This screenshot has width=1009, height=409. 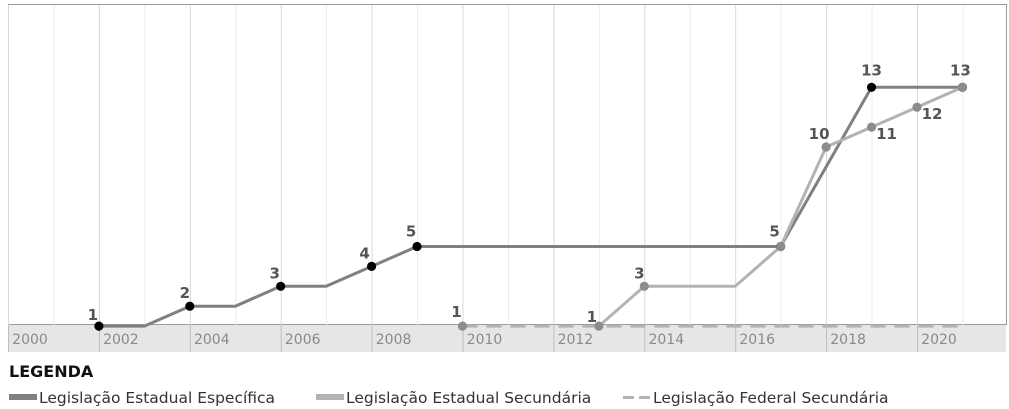 What do you see at coordinates (939, 340) in the screenshot?
I see `x-tick-label-2020: 2020` at bounding box center [939, 340].